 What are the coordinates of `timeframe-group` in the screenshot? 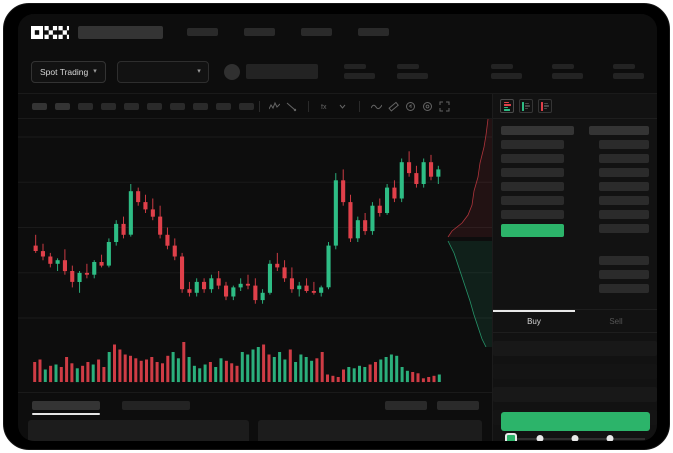 It's located at (143, 106).